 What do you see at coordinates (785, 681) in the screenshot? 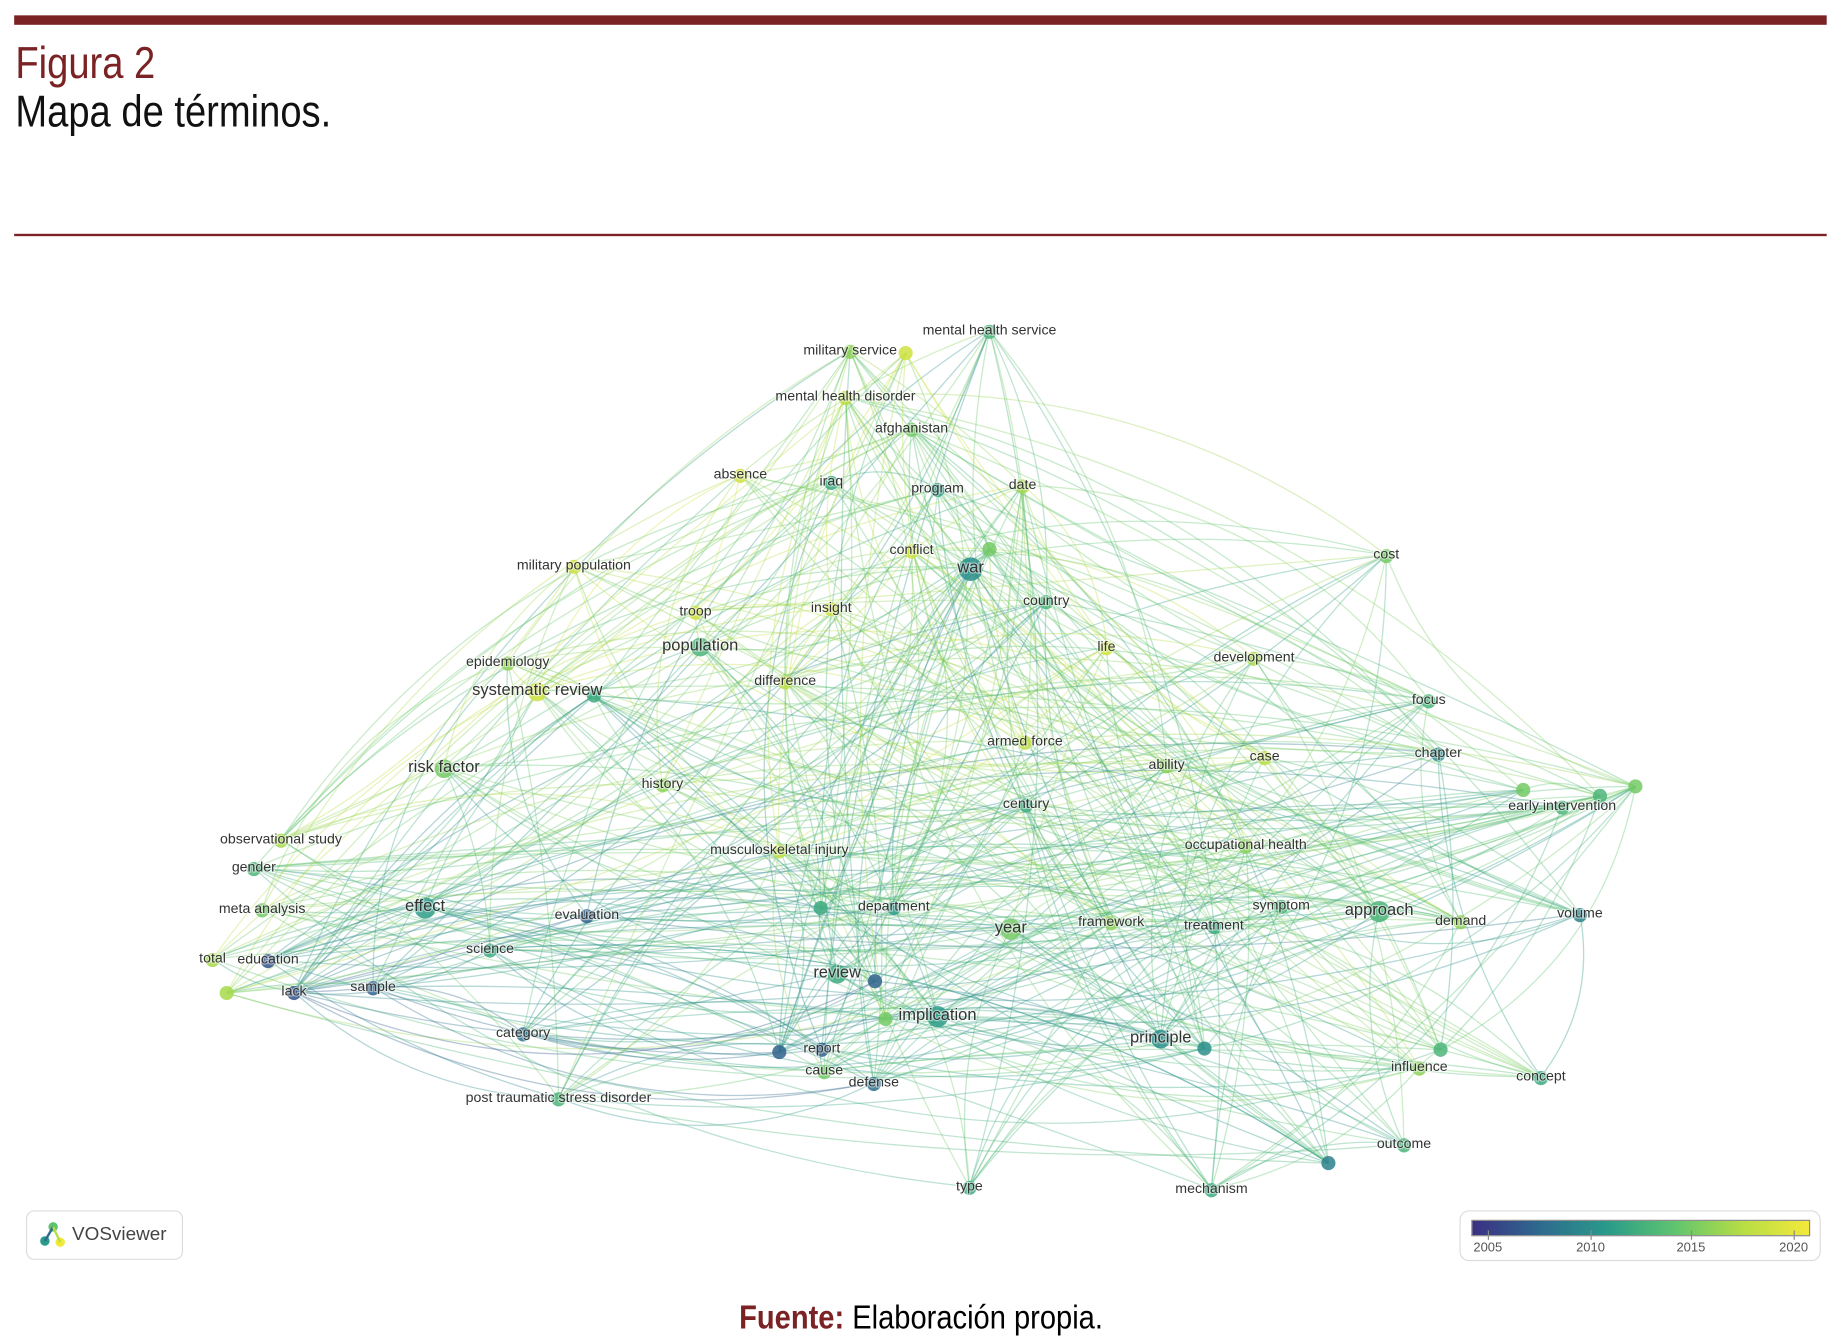
I see `term-label: difference` at bounding box center [785, 681].